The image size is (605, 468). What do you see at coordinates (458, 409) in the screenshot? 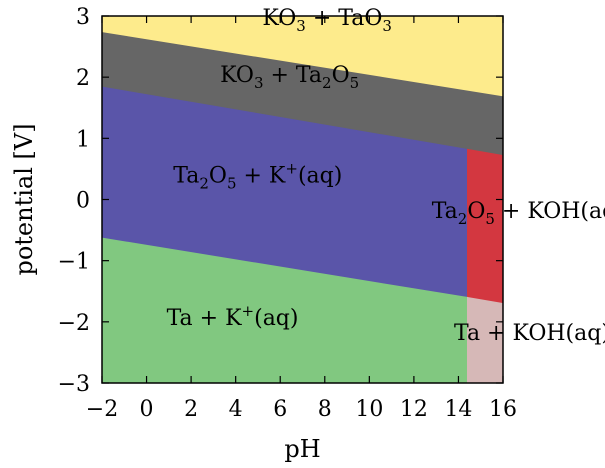
I see `x-tick-label: 14` at bounding box center [458, 409].